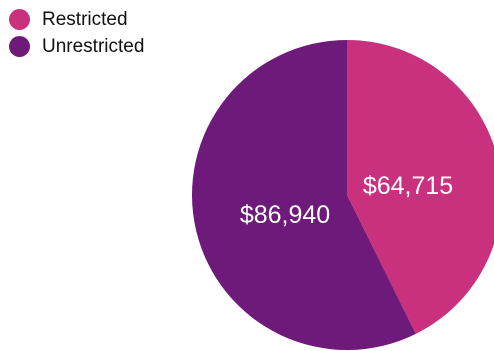 Image resolution: width=494 pixels, height=351 pixels. What do you see at coordinates (19, 46) in the screenshot?
I see `legend-swatch-unrestricted` at bounding box center [19, 46].